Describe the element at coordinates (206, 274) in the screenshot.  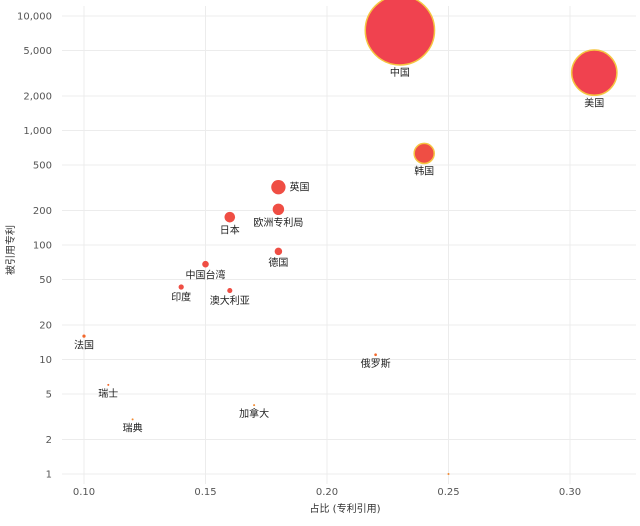
I see `point-label: 中国台湾` at that location.